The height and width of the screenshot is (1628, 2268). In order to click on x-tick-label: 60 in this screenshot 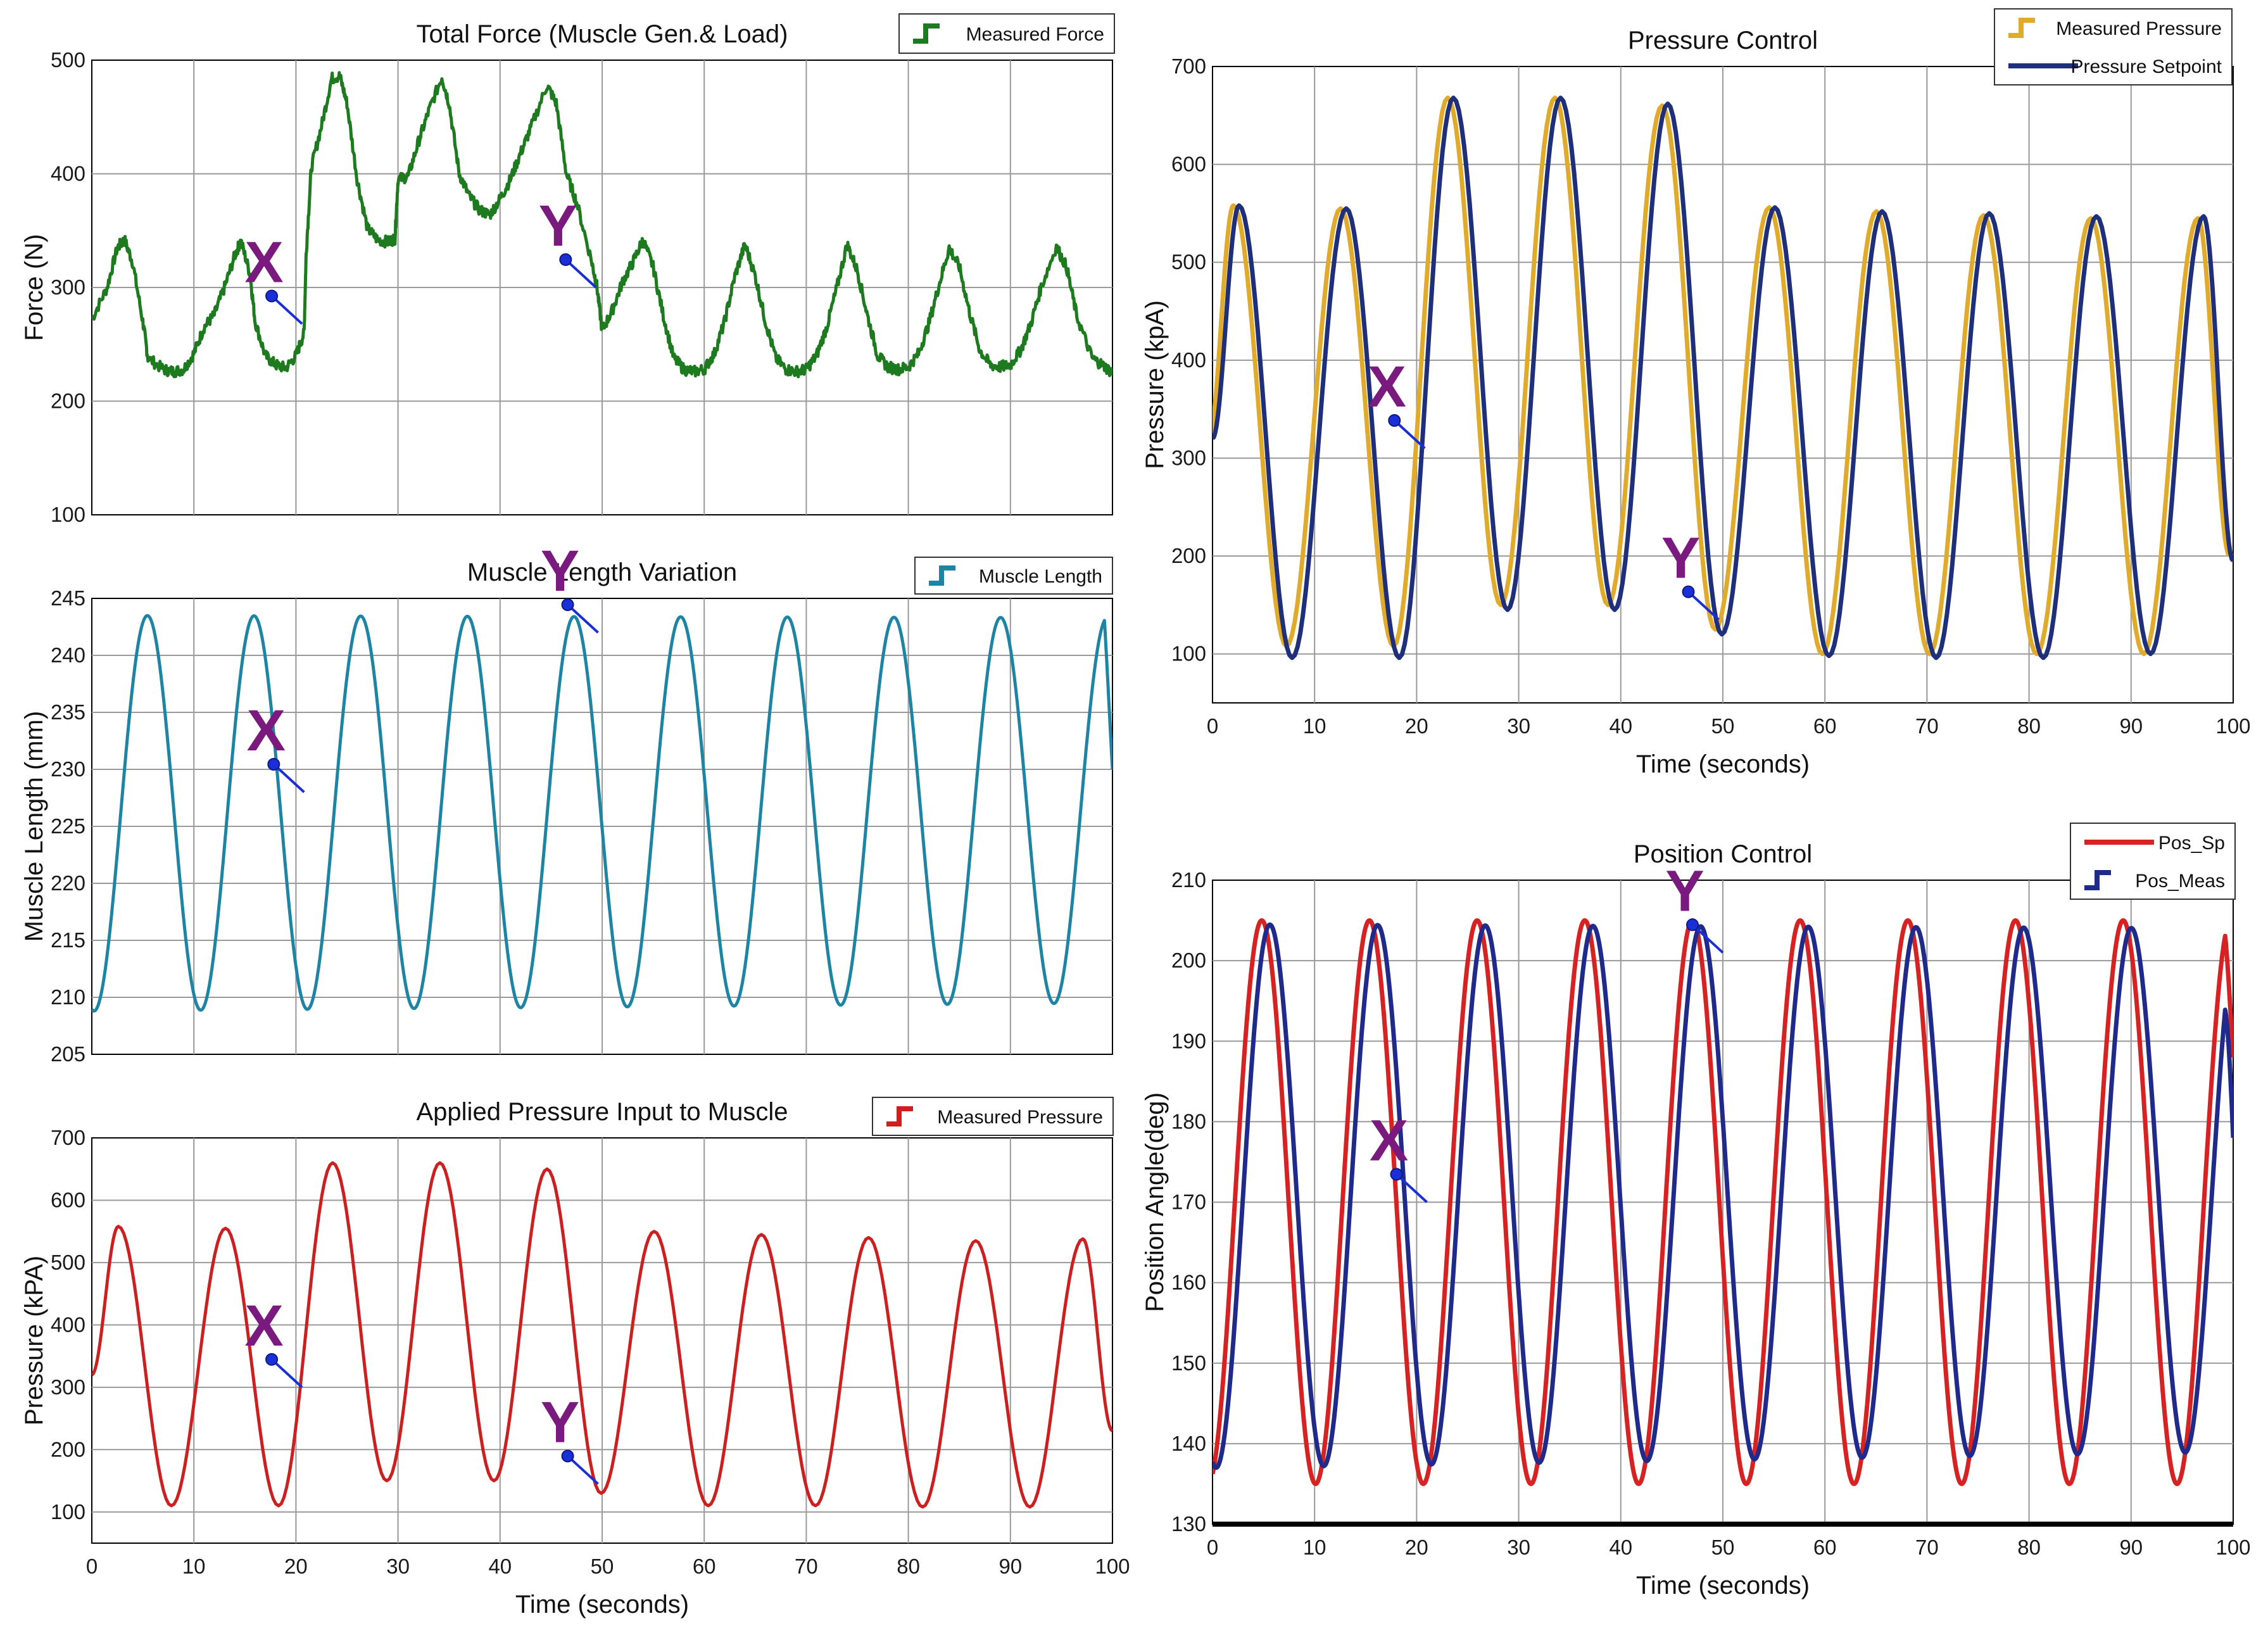, I will do `click(1825, 1547)`.